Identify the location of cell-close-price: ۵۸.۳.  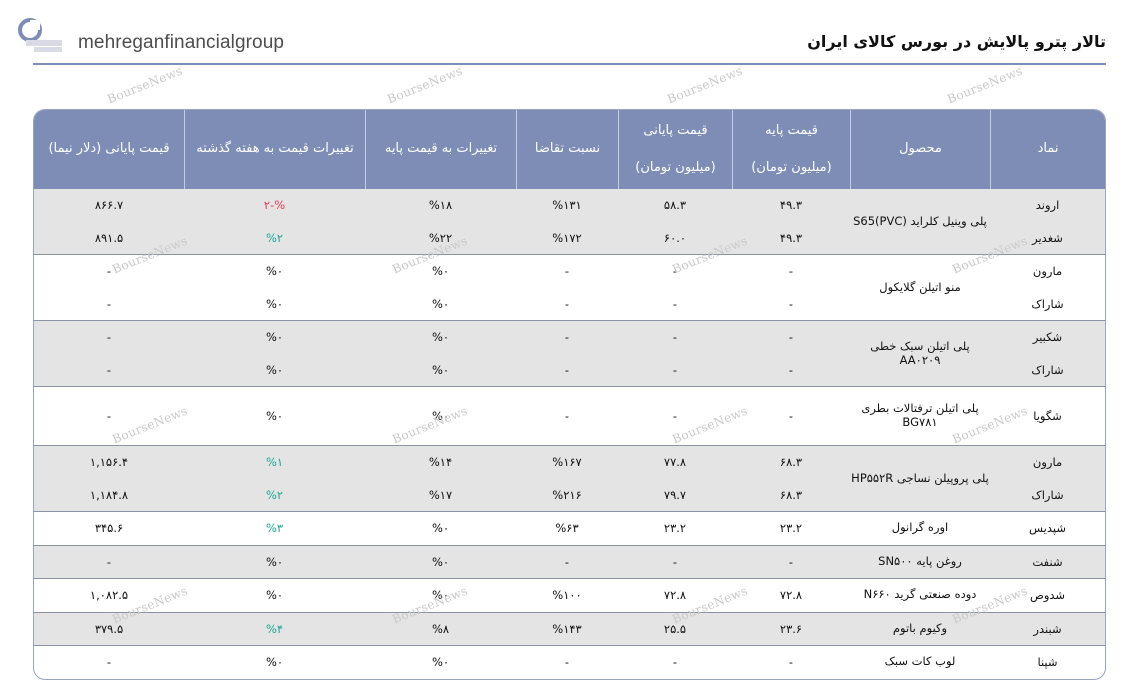
(675, 205).